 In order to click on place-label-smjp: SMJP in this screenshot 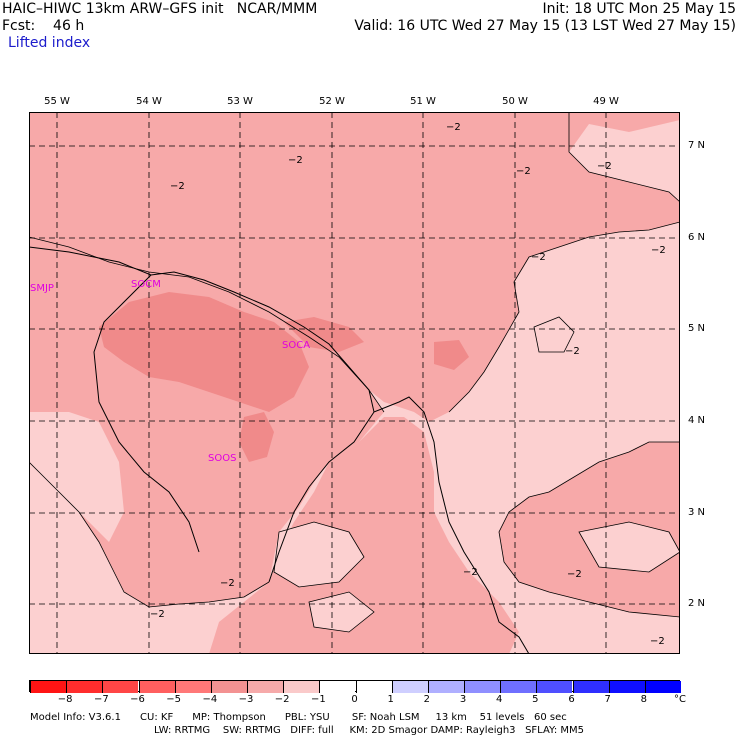, I will do `click(42, 288)`.